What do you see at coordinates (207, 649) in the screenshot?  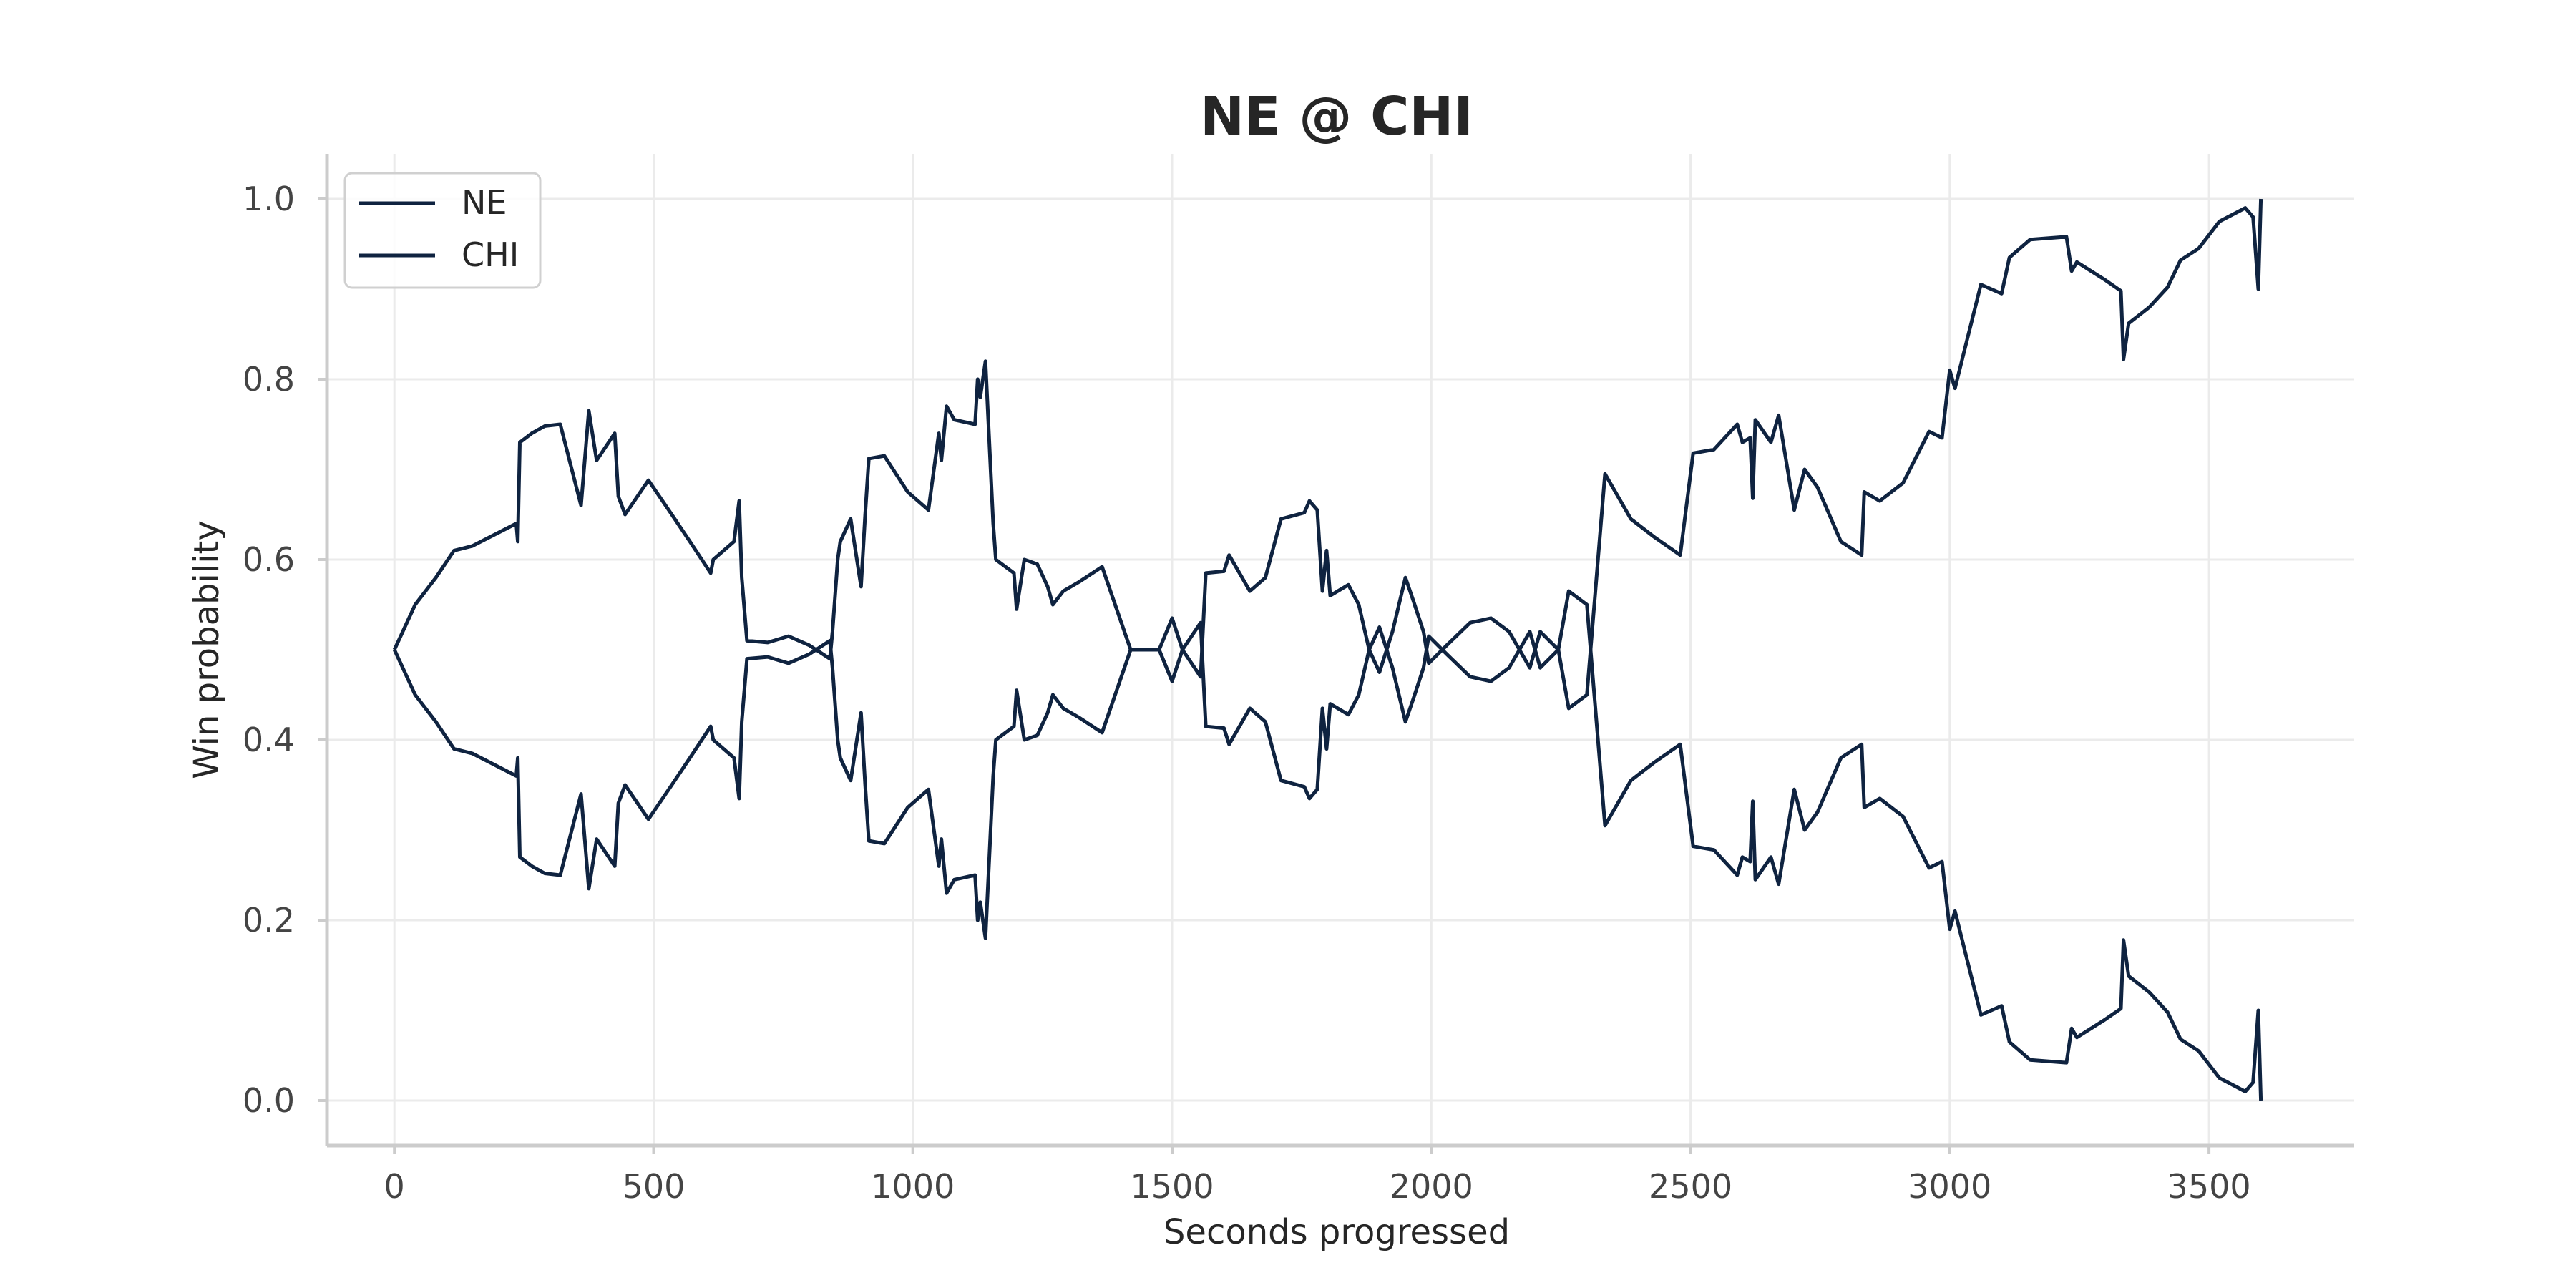 I see `y-axis-label: Win probability` at bounding box center [207, 649].